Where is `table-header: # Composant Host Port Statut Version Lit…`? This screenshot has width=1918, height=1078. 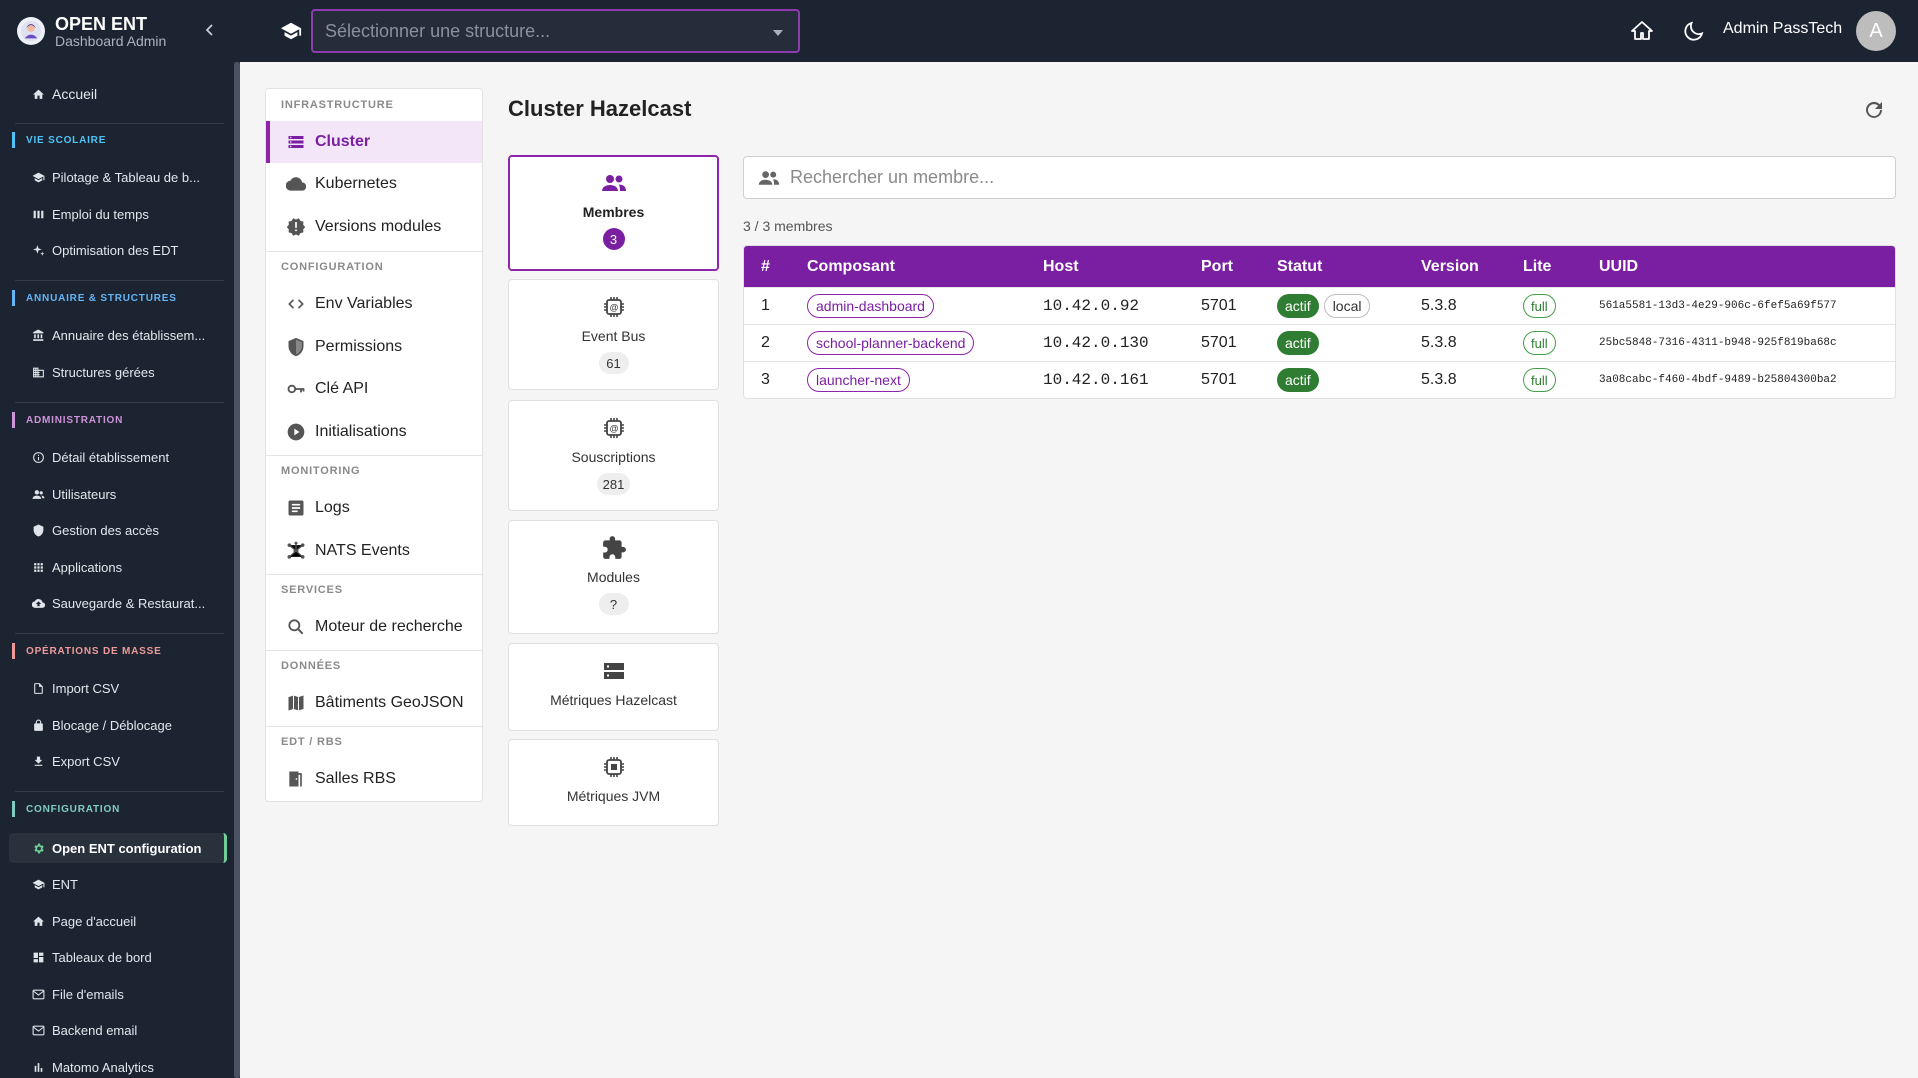
table-header: # Composant Host Port Statut Version Lit… is located at coordinates (1319, 266).